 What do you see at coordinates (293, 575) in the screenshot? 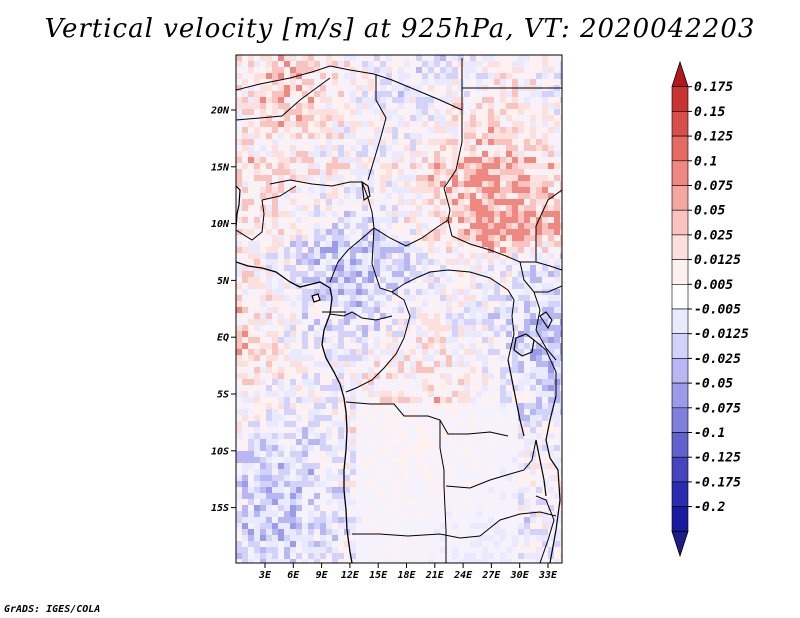
I see `lon-tick-label: 6E` at bounding box center [293, 575].